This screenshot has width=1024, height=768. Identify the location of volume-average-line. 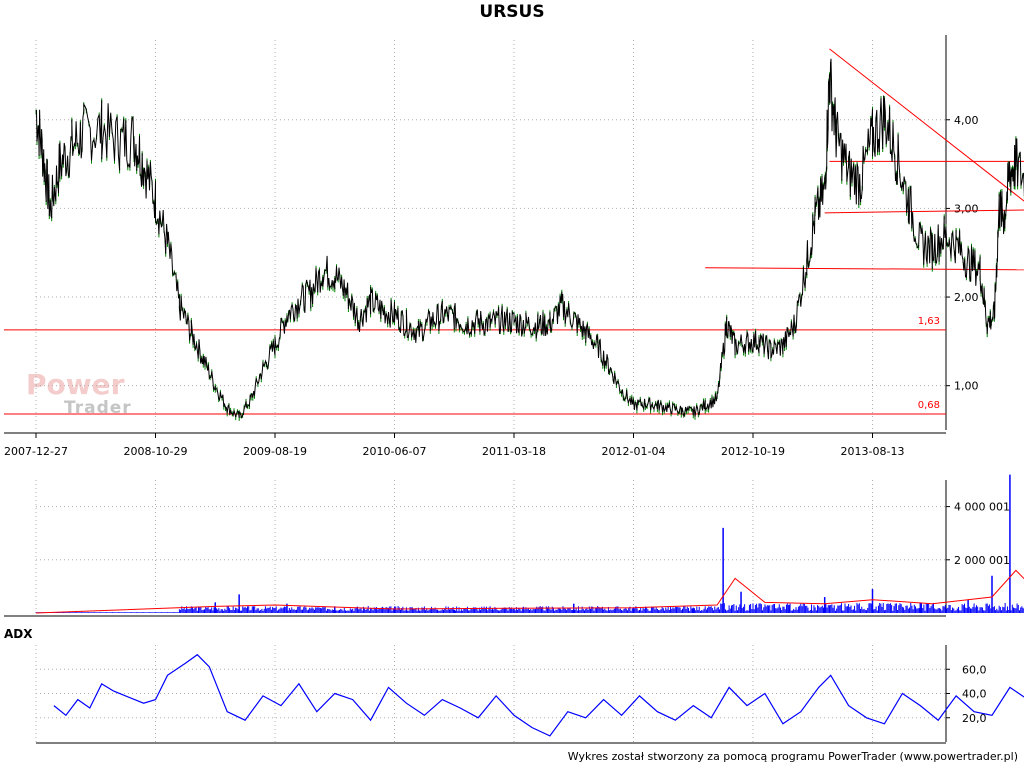
(529, 591).